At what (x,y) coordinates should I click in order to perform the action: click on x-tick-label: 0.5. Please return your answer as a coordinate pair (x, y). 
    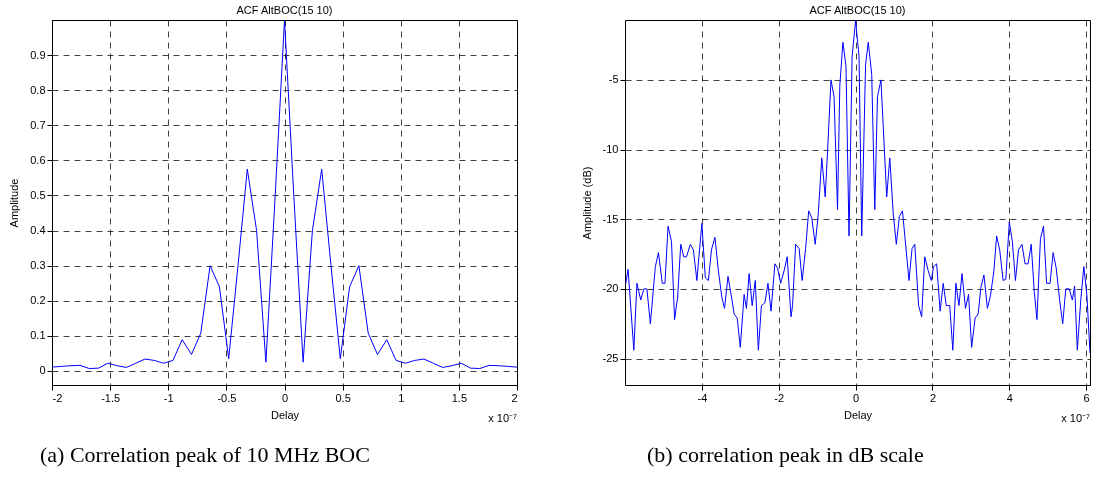
    Looking at the image, I should click on (343, 397).